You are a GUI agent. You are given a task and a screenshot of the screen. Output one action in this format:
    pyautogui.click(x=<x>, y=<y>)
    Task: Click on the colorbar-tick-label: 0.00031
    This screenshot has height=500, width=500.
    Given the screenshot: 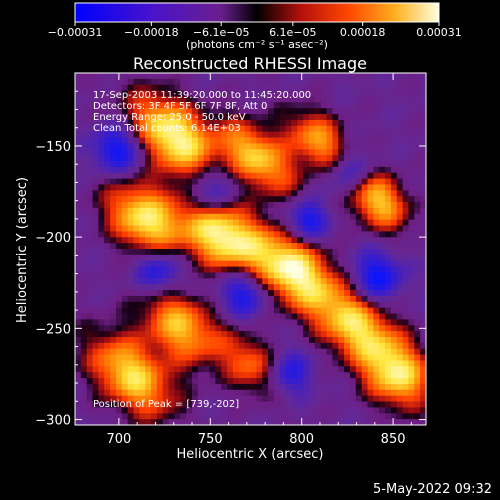 What is the action you would take?
    pyautogui.click(x=439, y=32)
    